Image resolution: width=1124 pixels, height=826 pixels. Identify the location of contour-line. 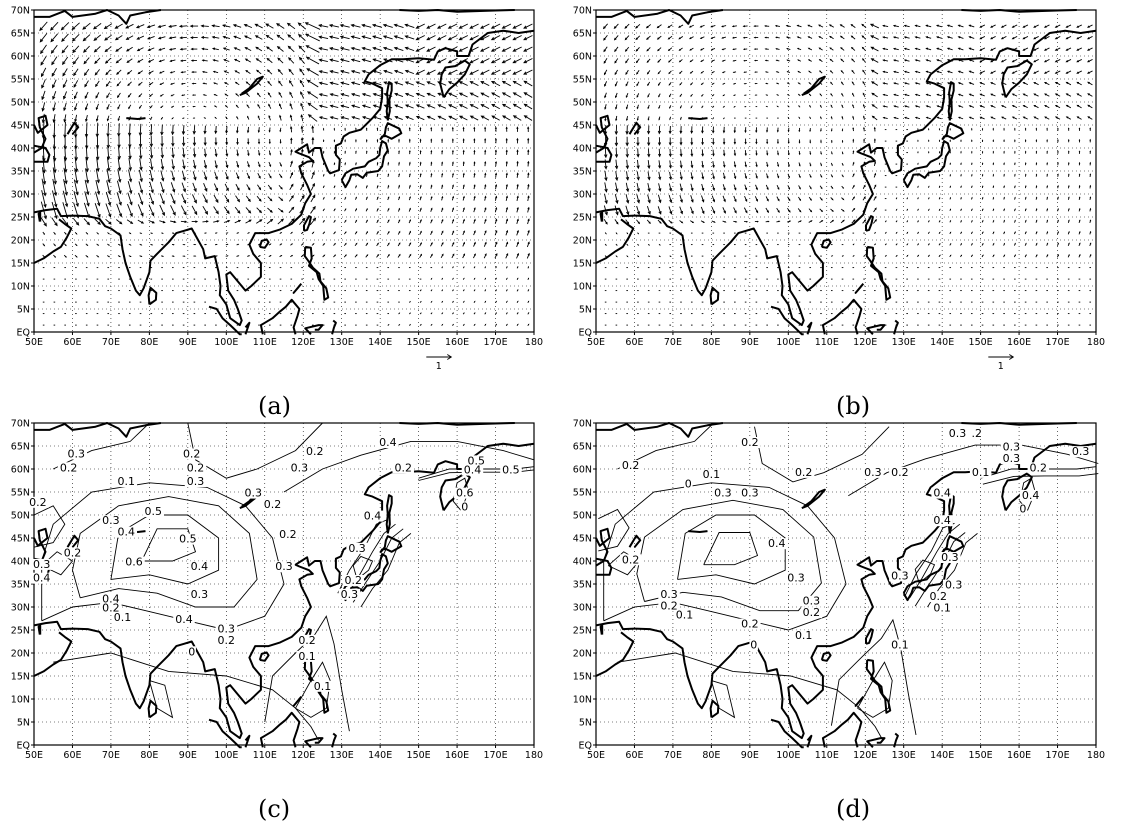
(57, 563).